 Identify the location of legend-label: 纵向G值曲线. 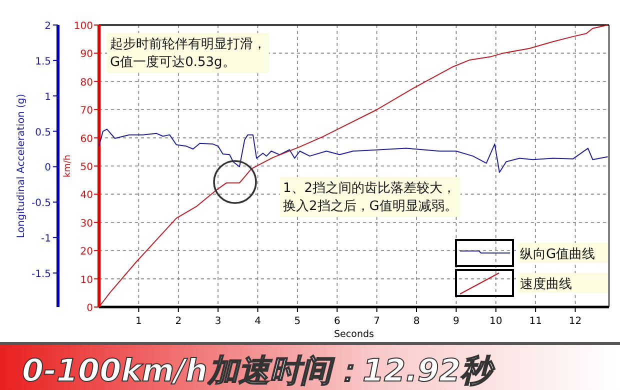
(558, 254).